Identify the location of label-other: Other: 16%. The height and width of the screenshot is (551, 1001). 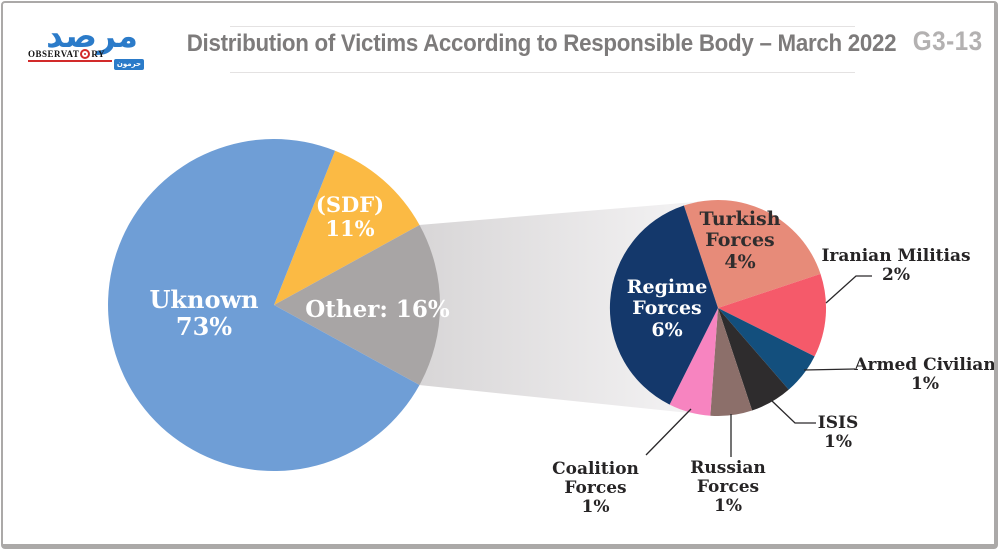
(377, 310).